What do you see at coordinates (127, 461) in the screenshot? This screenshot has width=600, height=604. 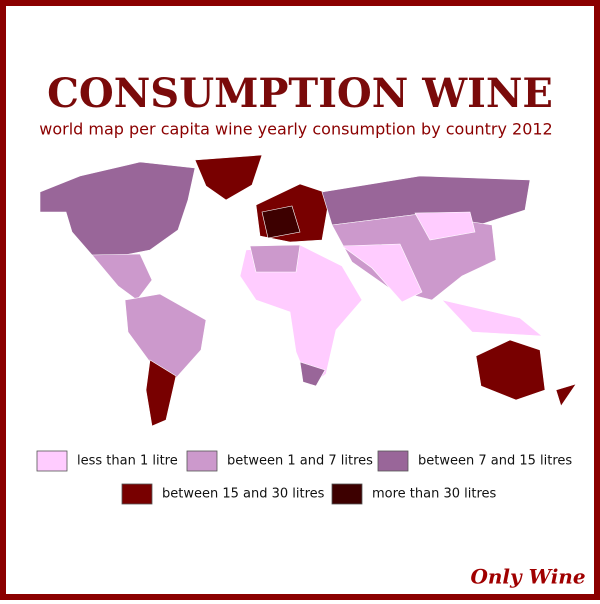 I see `legend-label: less than 1 litre` at bounding box center [127, 461].